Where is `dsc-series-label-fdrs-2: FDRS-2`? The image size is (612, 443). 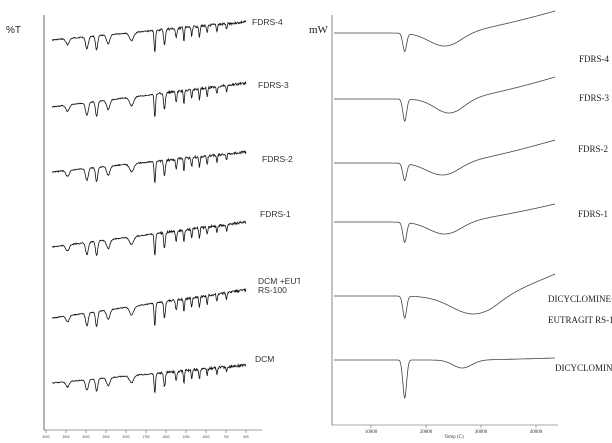
dsc-series-label-fdrs-2: FDRS-2 is located at coordinates (593, 149).